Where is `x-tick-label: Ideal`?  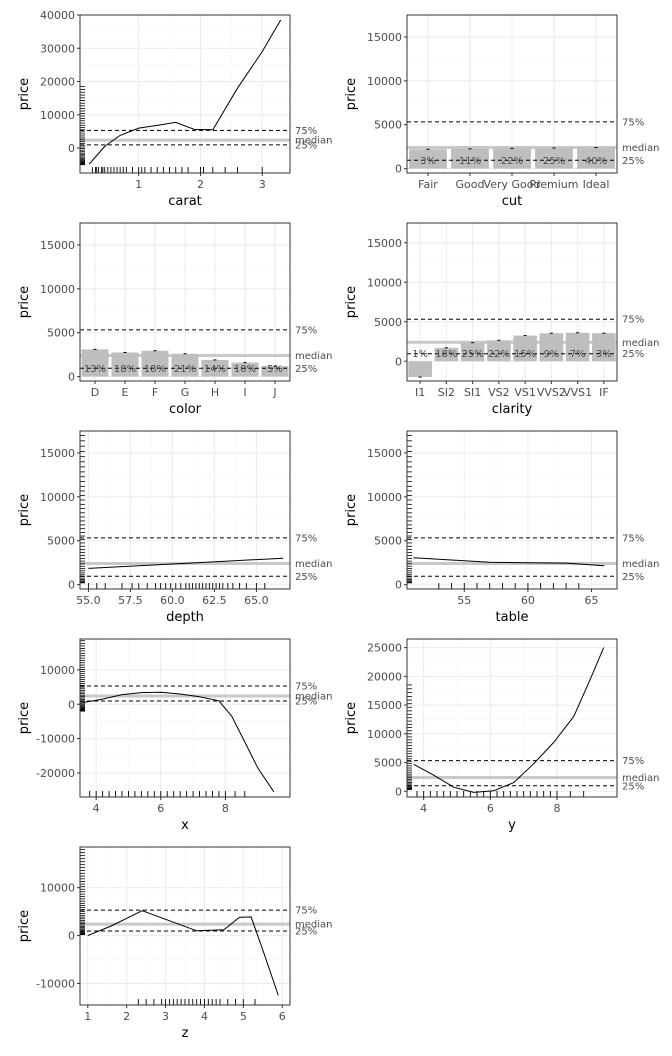
x-tick-label: Ideal is located at coordinates (596, 184).